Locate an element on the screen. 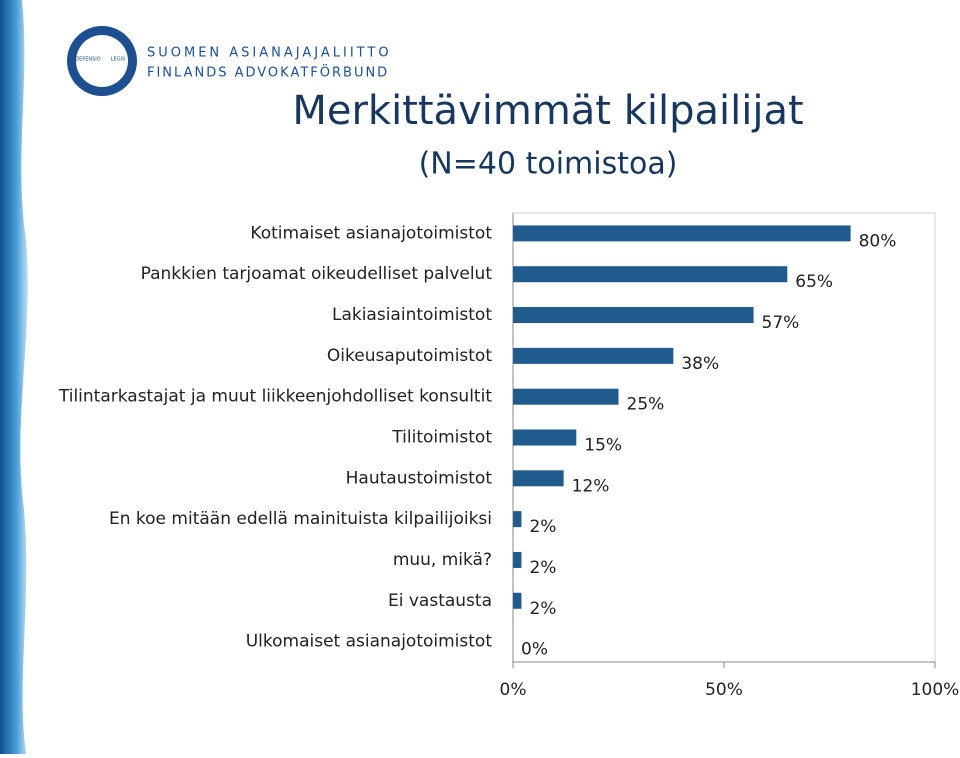 This screenshot has height=758, width=960. y-tick-label: muu, mikä? is located at coordinates (442, 560).